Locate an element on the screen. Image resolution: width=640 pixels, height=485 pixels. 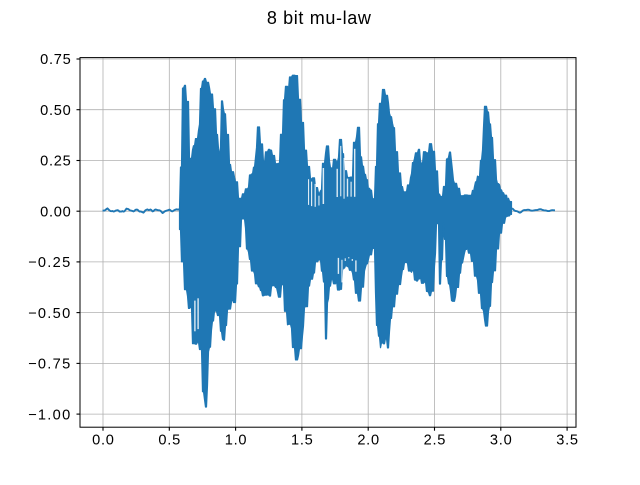
svg-text: 2.0 is located at coordinates (368, 440).